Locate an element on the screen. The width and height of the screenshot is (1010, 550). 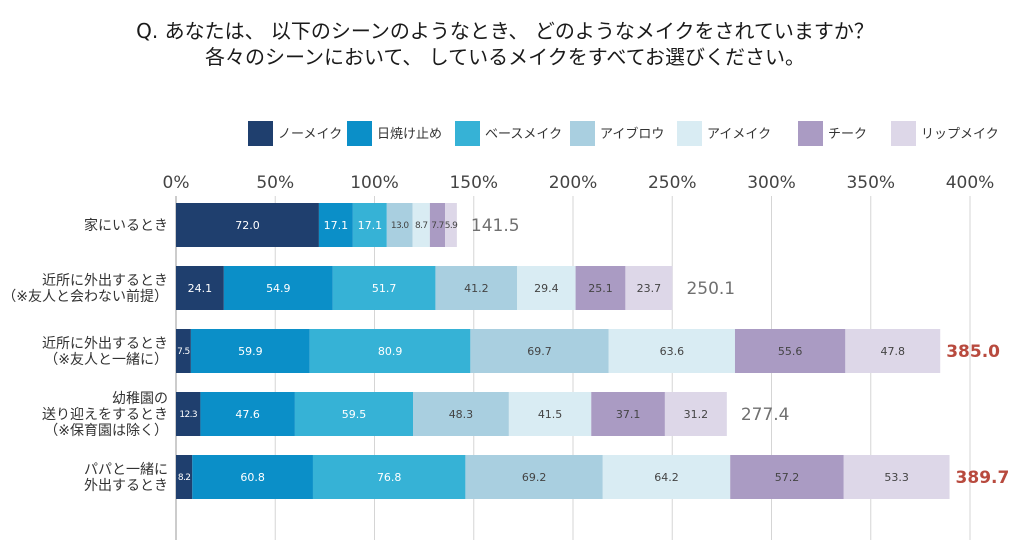
data-label: 7.7 is located at coordinates (437, 226).